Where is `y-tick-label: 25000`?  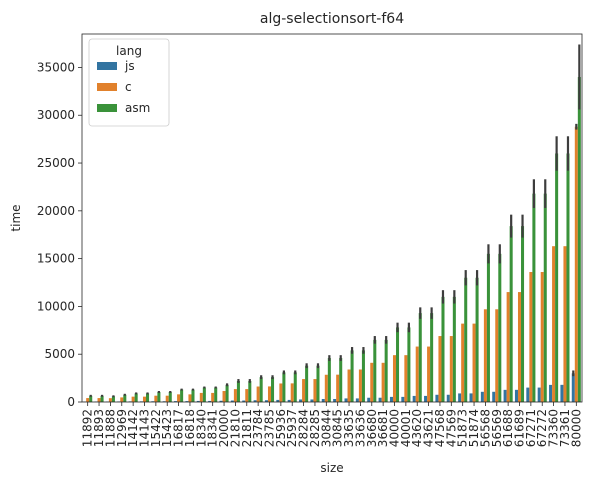 y-tick-label: 25000 is located at coordinates (56, 163).